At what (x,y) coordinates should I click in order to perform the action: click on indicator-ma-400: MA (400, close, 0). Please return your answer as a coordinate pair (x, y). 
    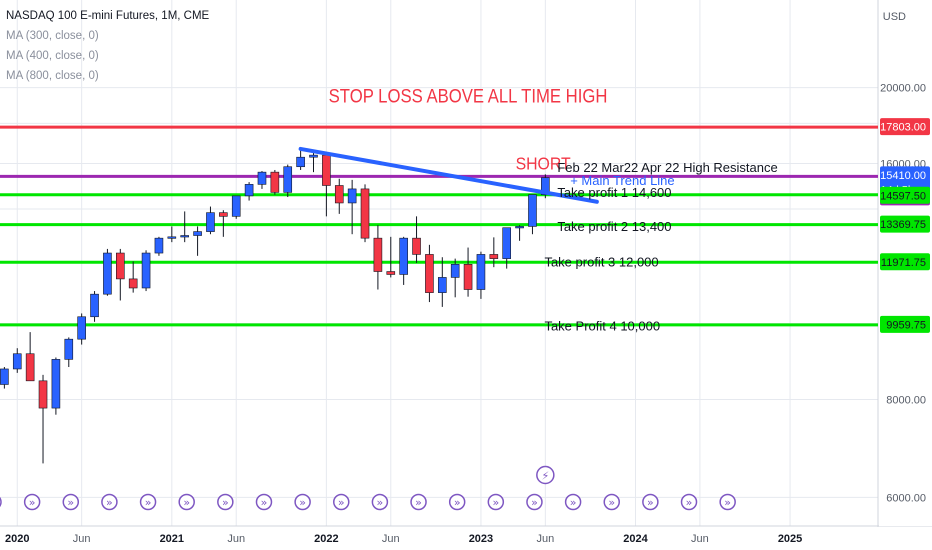
    Looking at the image, I should click on (52, 56).